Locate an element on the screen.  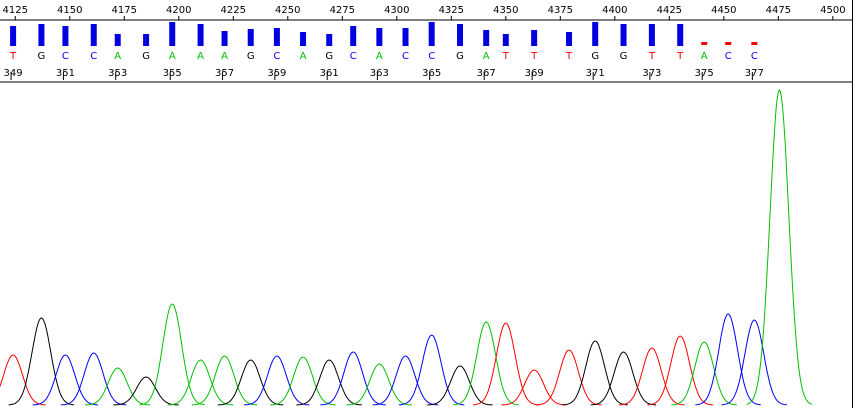
scan-tick-label: 4450 is located at coordinates (723, 10).